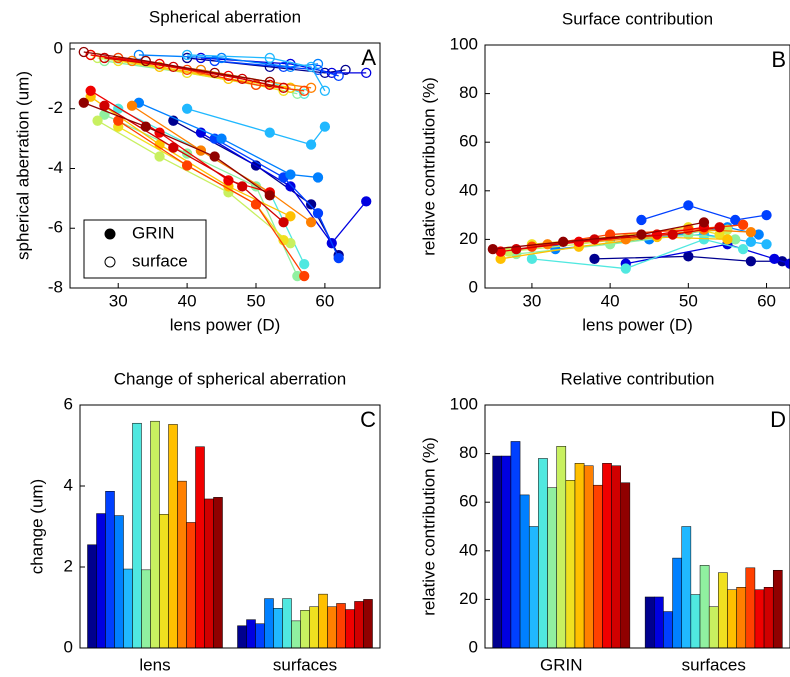 Image resolution: width=790 pixels, height=677 pixels. I want to click on x-tick-label: 40, so click(187, 300).